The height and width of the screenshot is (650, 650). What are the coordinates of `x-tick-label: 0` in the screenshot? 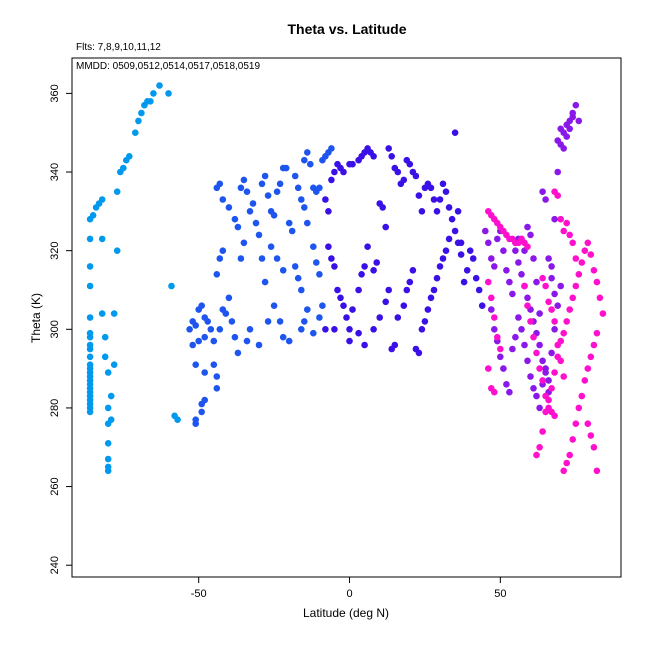 It's located at (349, 594).